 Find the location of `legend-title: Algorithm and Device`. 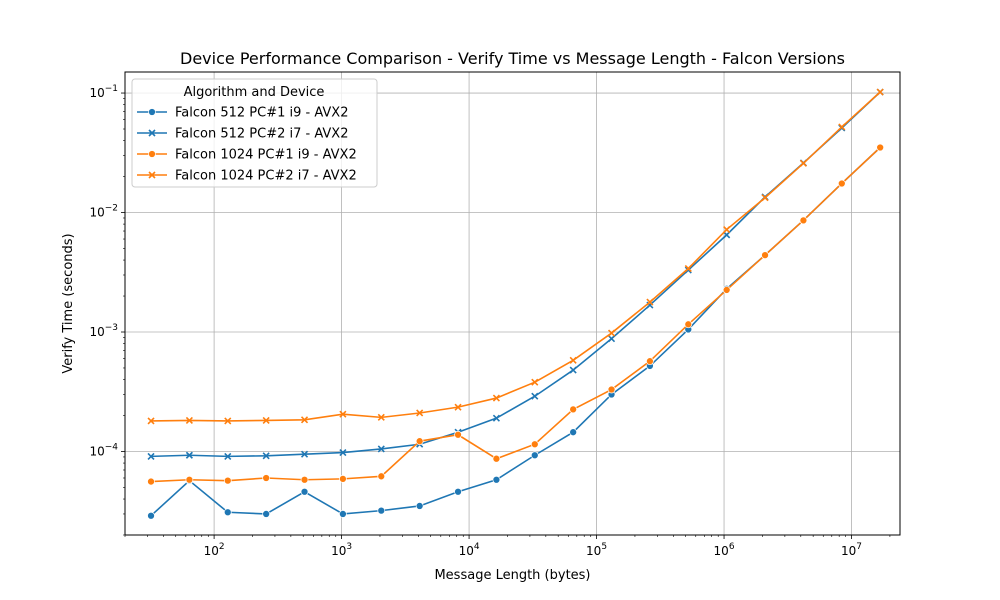

legend-title: Algorithm and Device is located at coordinates (254, 92).